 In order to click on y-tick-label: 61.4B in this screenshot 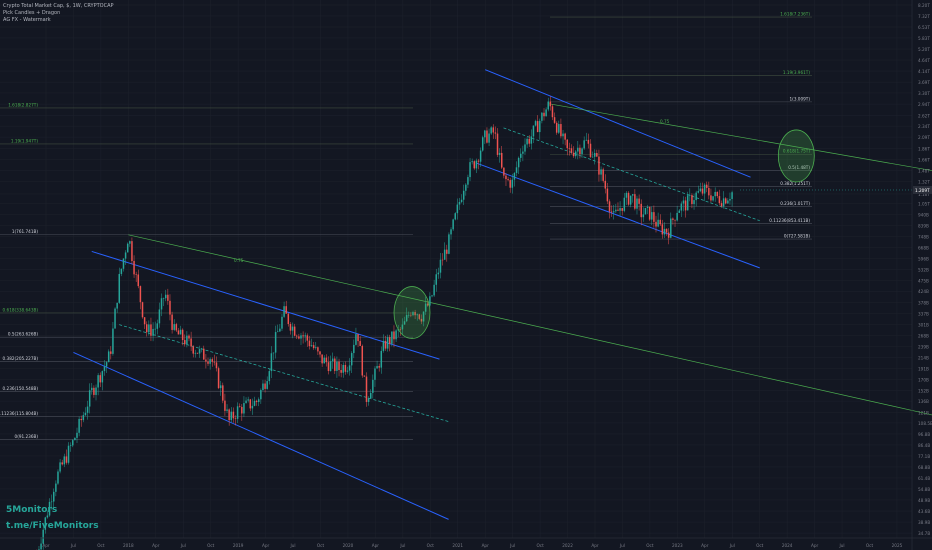, I will do `click(924, 478)`.